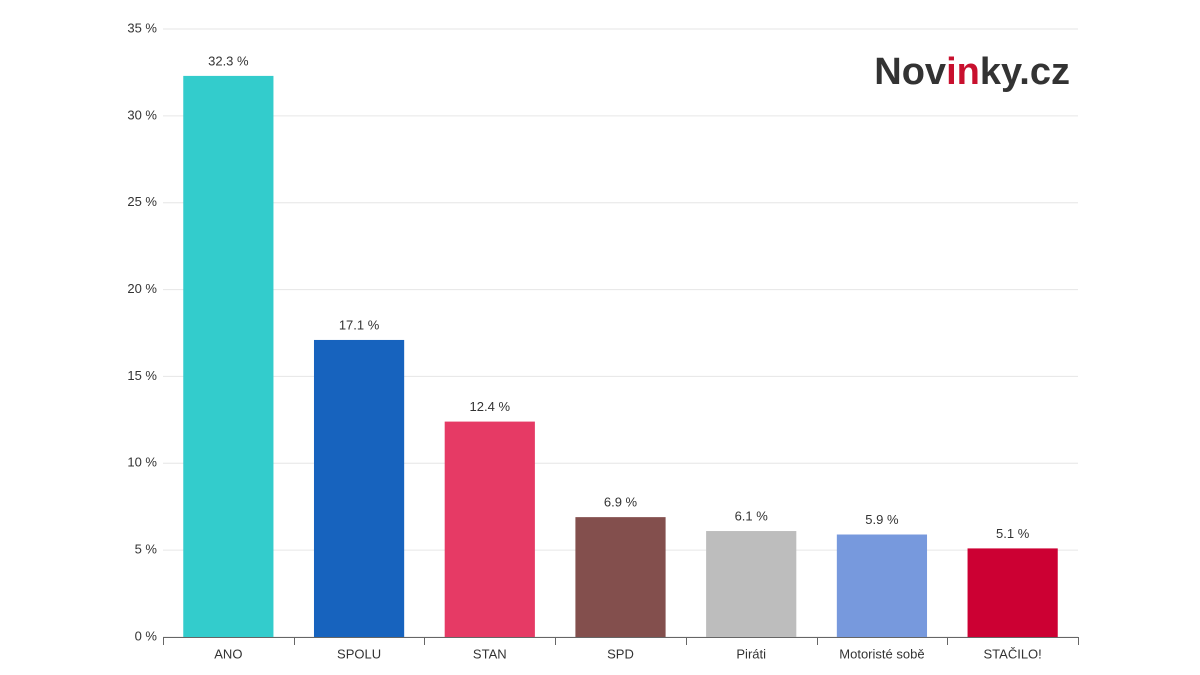 The width and height of the screenshot is (1200, 675). I want to click on y-tick-label: 30 %, so click(142, 114).